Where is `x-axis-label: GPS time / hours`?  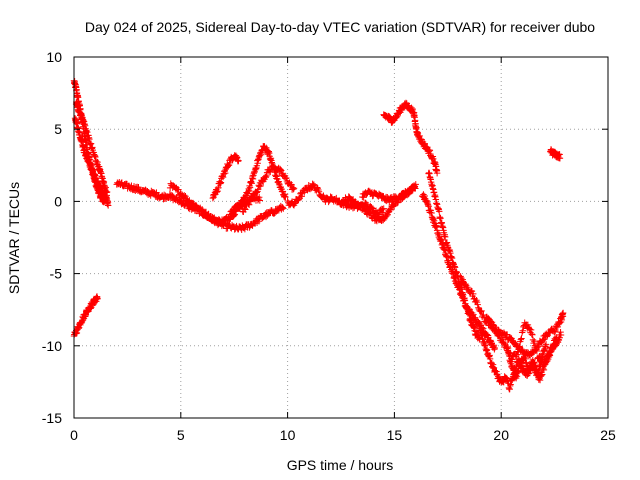
x-axis-label: GPS time / hours is located at coordinates (340, 465).